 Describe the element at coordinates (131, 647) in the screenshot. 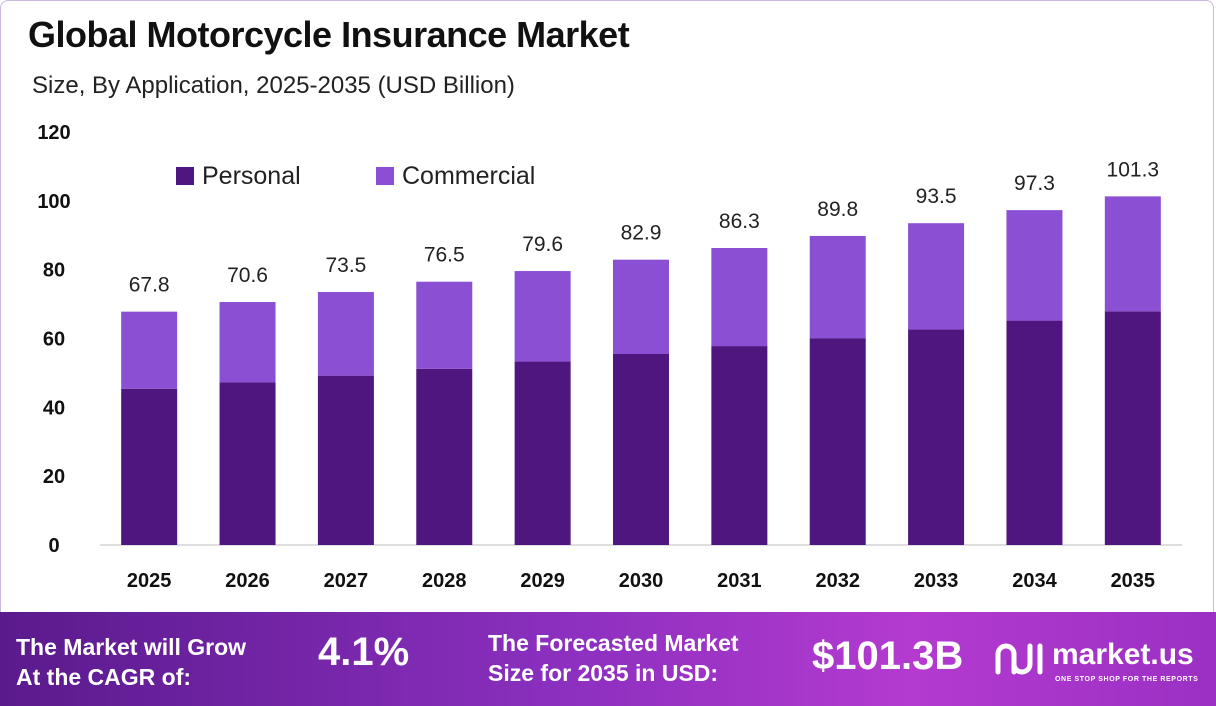

I see `cagr-label-line1: The Market will Grow` at that location.